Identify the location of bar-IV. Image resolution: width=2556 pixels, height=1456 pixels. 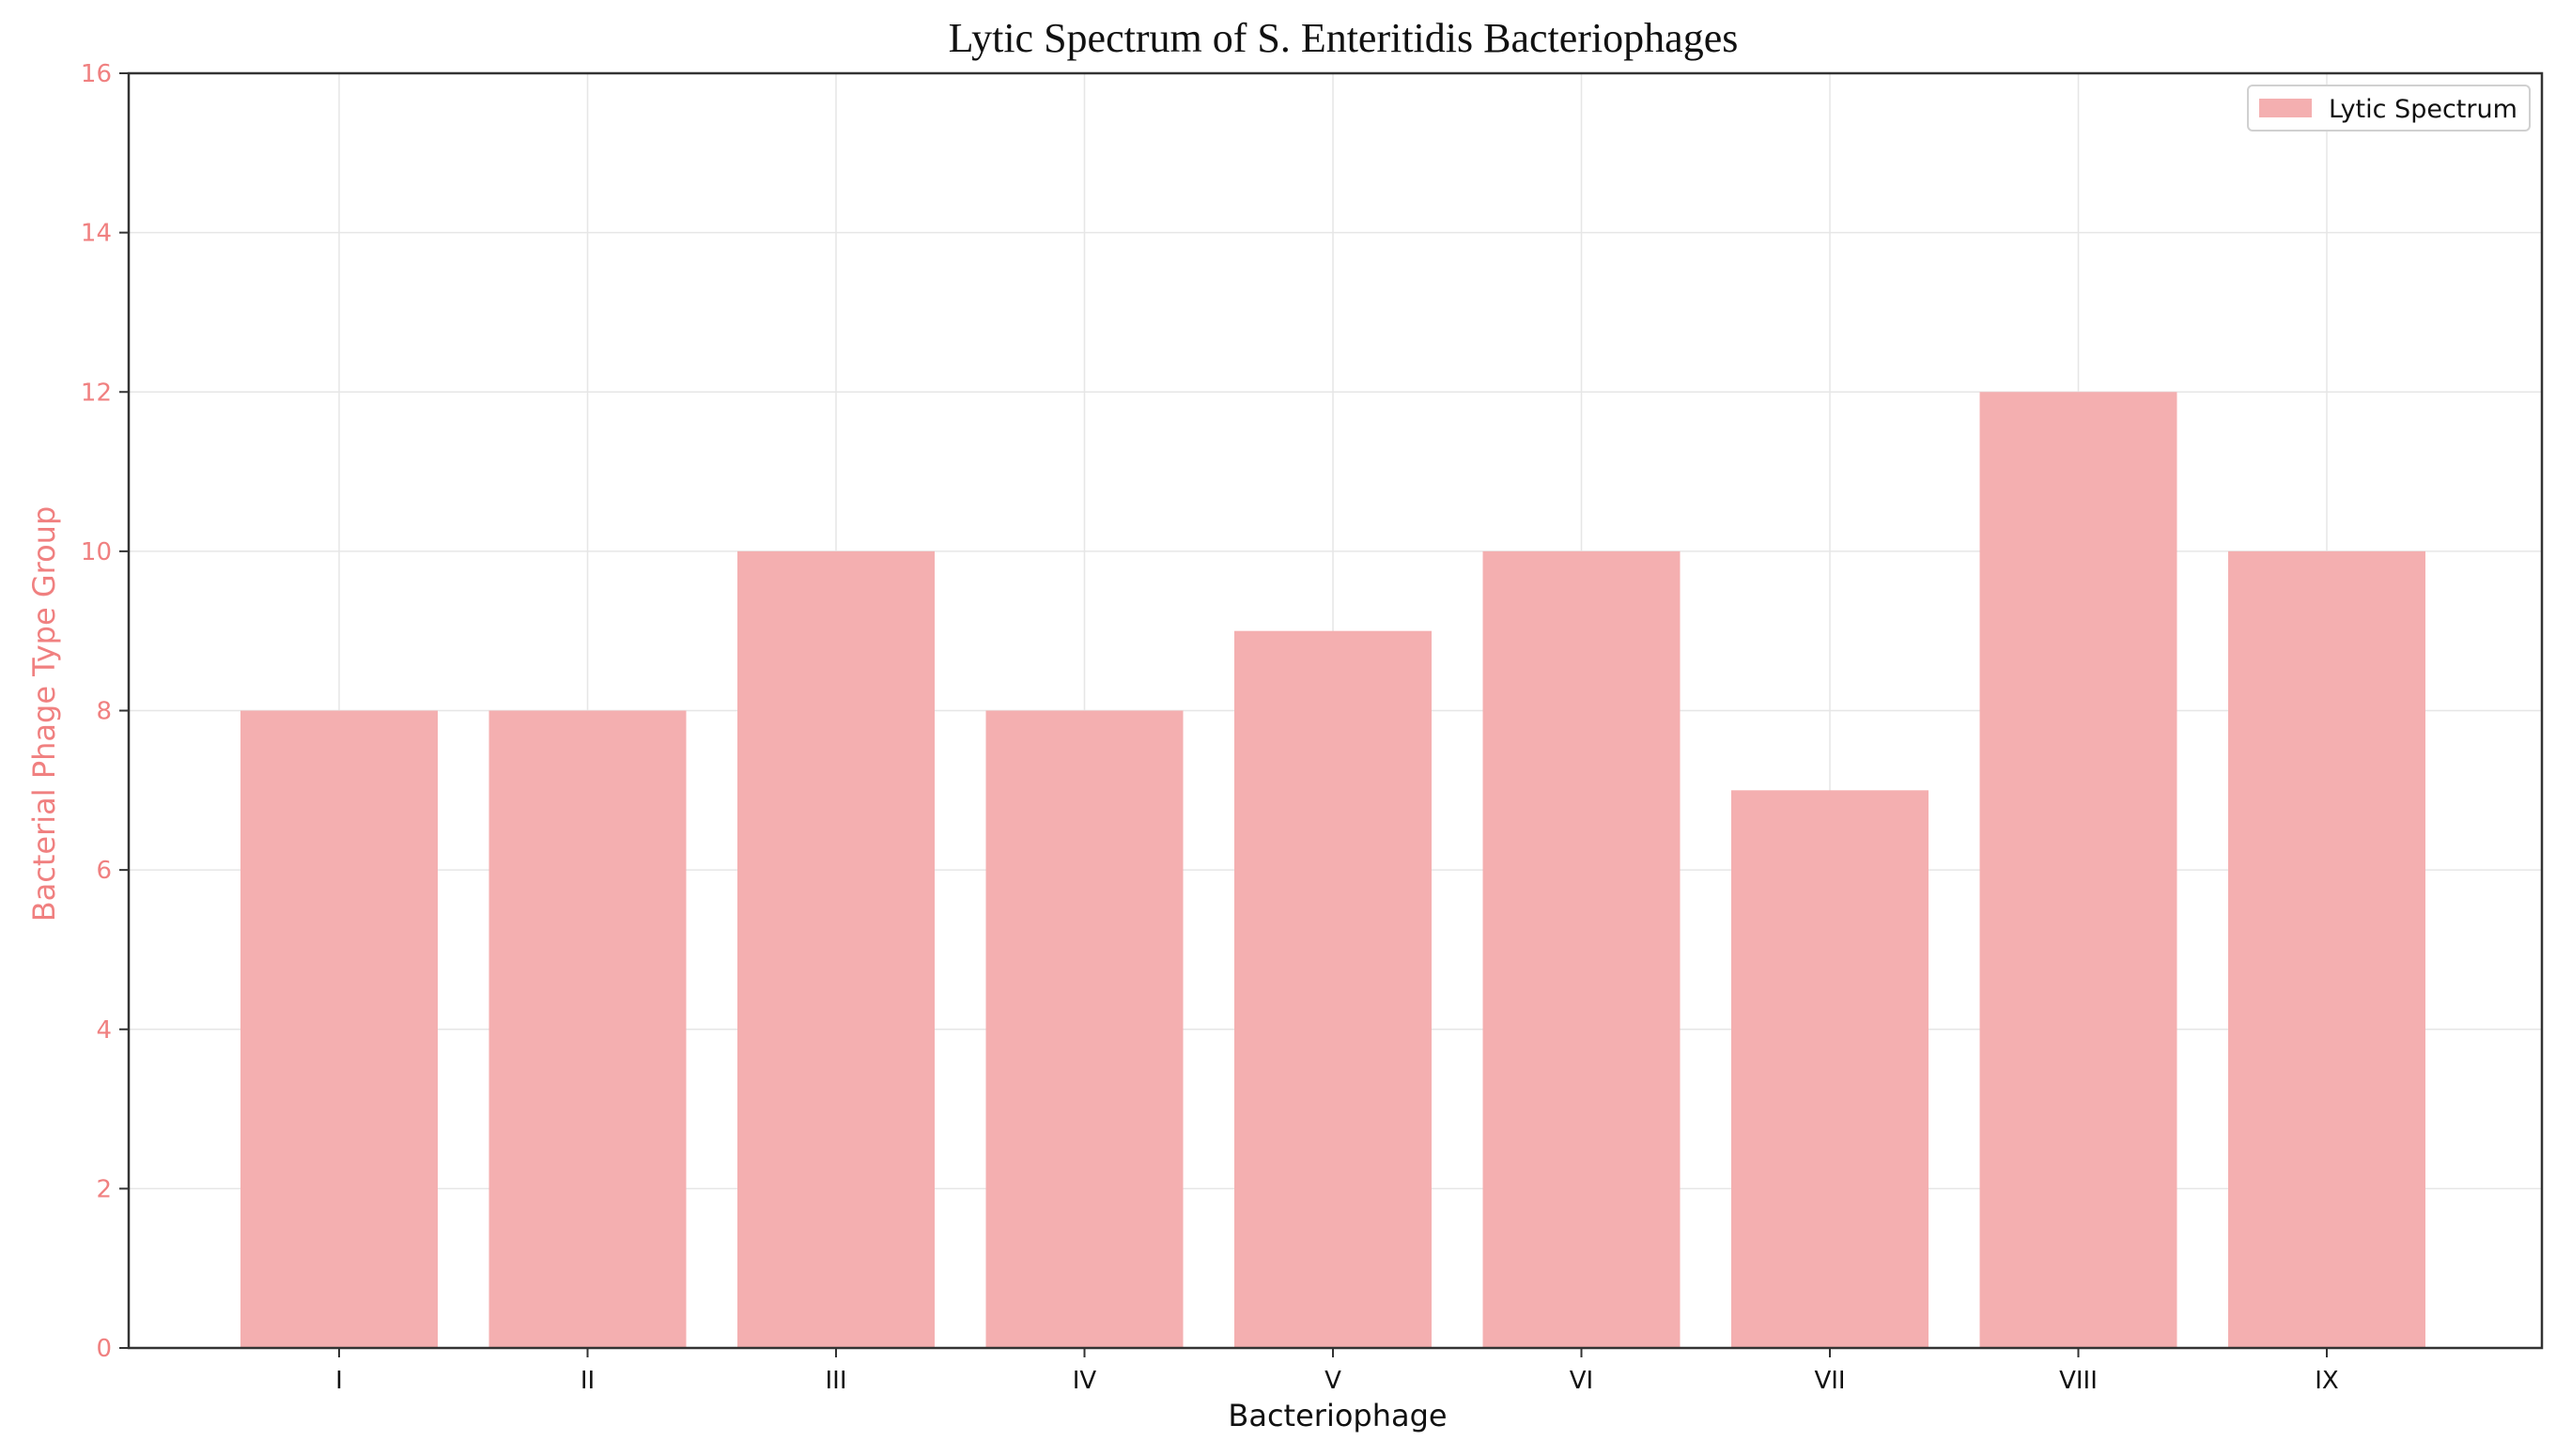
(1085, 1029).